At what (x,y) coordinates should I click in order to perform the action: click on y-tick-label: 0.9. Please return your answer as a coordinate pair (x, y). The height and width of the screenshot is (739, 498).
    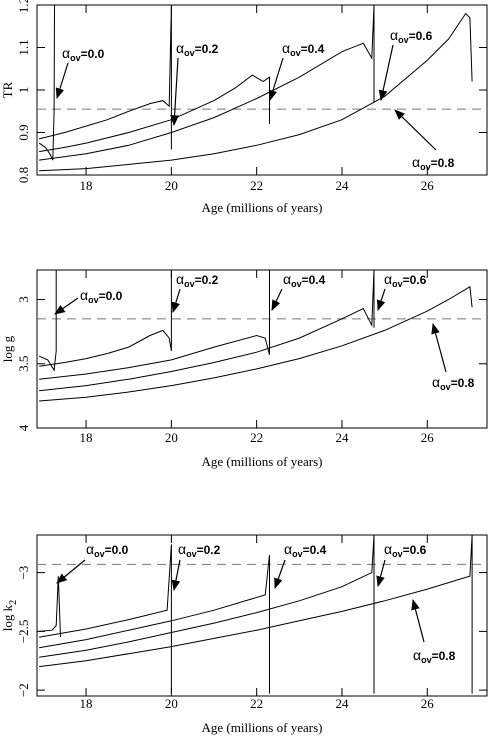
    Looking at the image, I should click on (23, 132).